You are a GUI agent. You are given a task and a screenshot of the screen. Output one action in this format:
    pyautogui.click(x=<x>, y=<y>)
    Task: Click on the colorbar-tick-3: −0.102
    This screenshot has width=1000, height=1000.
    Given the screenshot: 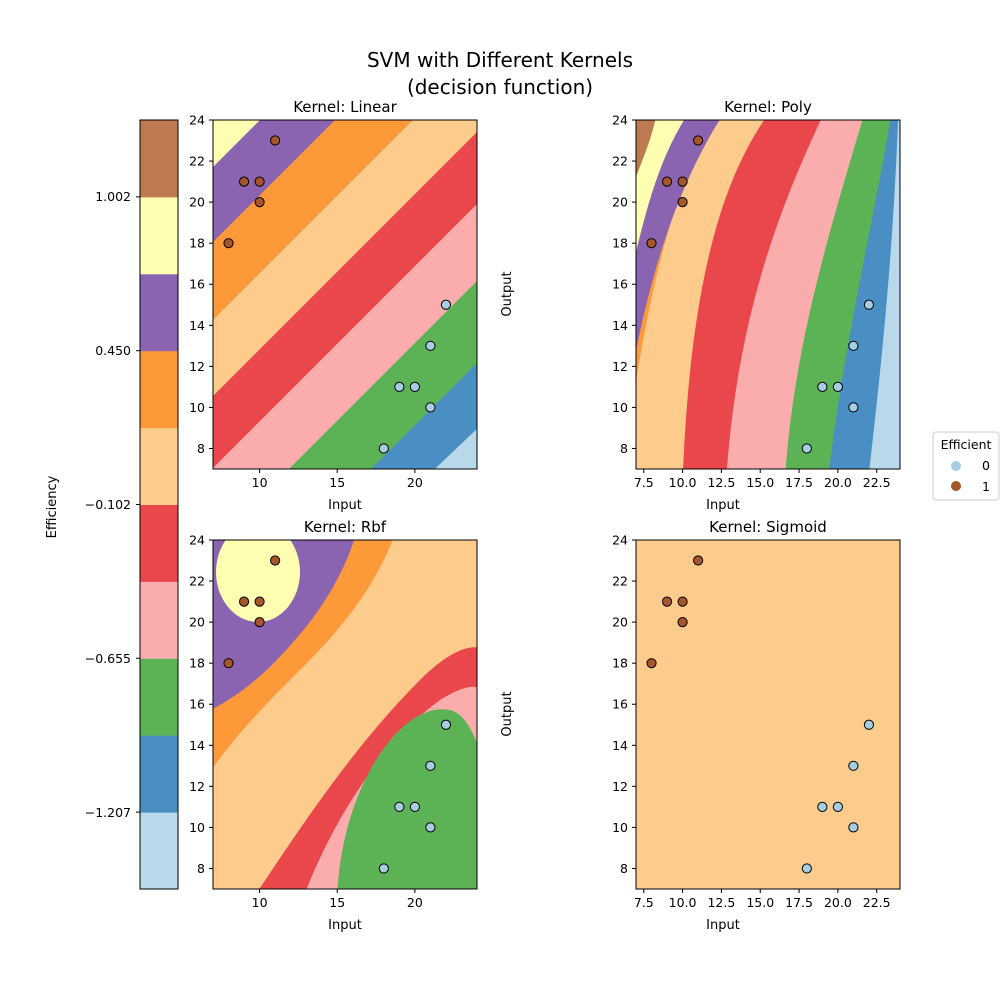 What is the action you would take?
    pyautogui.click(x=112, y=504)
    